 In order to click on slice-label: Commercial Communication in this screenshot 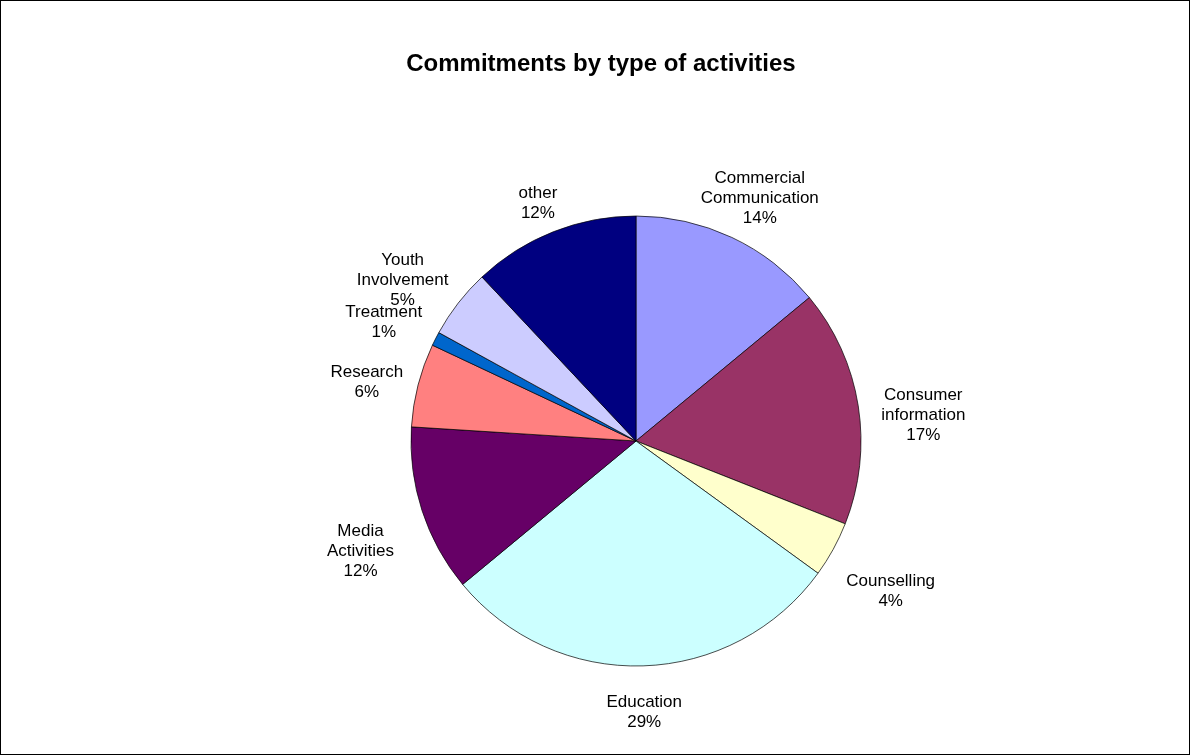, I will do `click(759, 187)`.